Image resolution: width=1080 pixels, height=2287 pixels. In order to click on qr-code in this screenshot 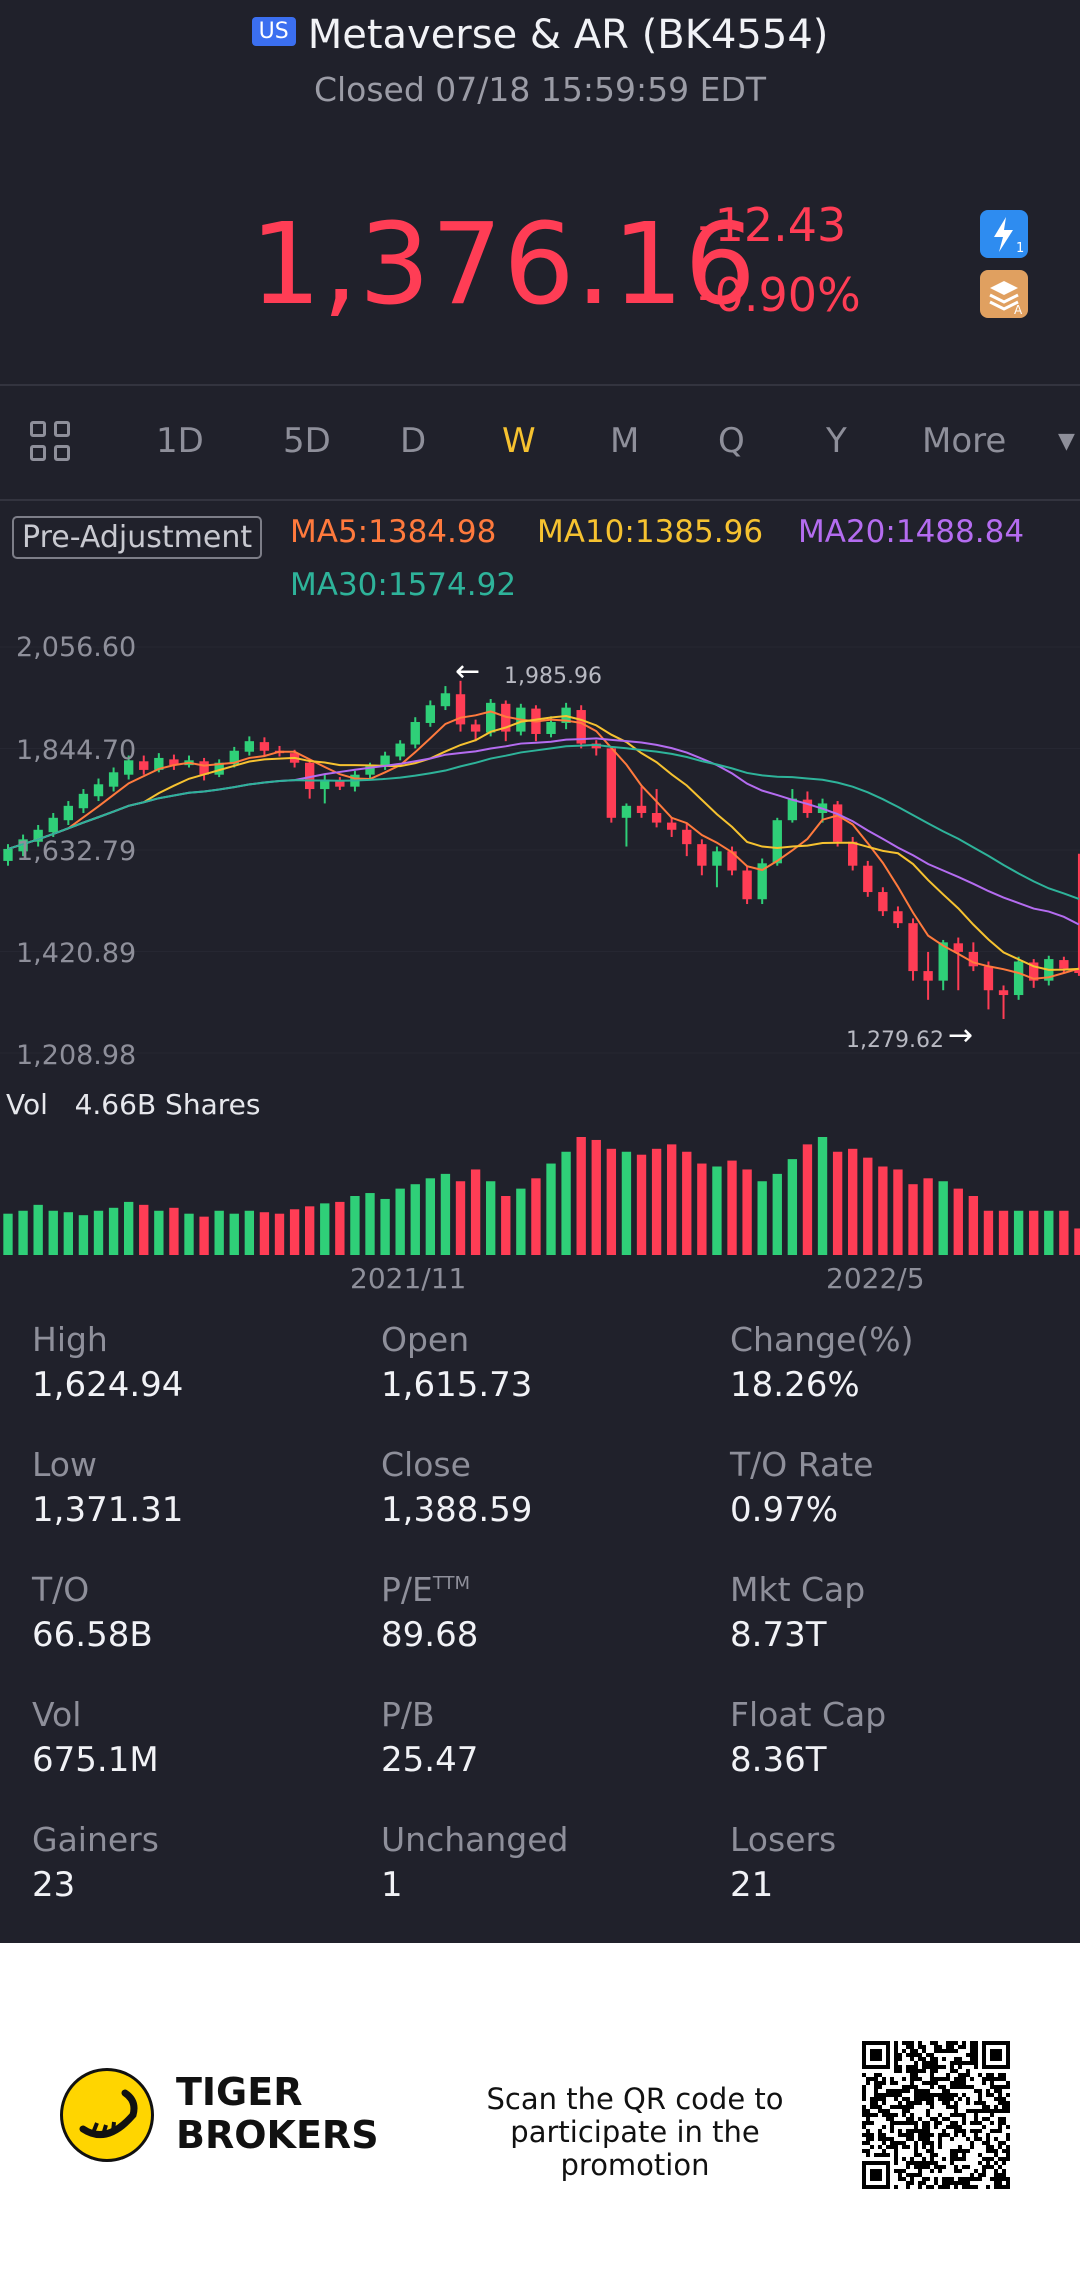, I will do `click(936, 2115)`.